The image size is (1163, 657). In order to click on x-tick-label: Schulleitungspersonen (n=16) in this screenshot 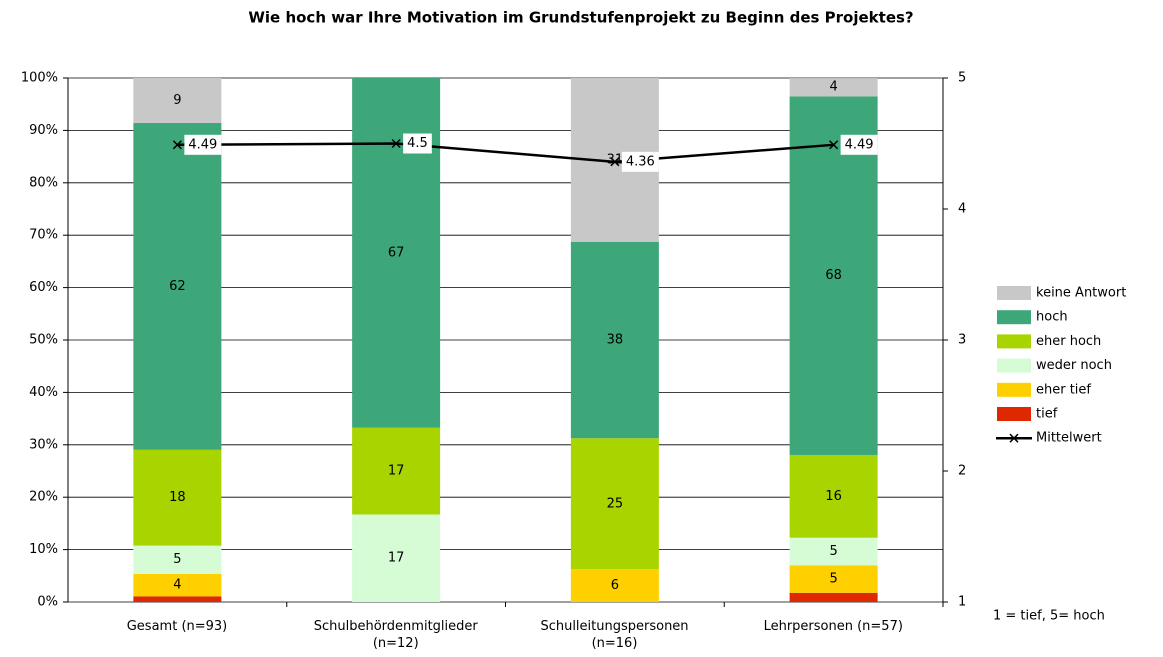, I will do `click(614, 635)`.